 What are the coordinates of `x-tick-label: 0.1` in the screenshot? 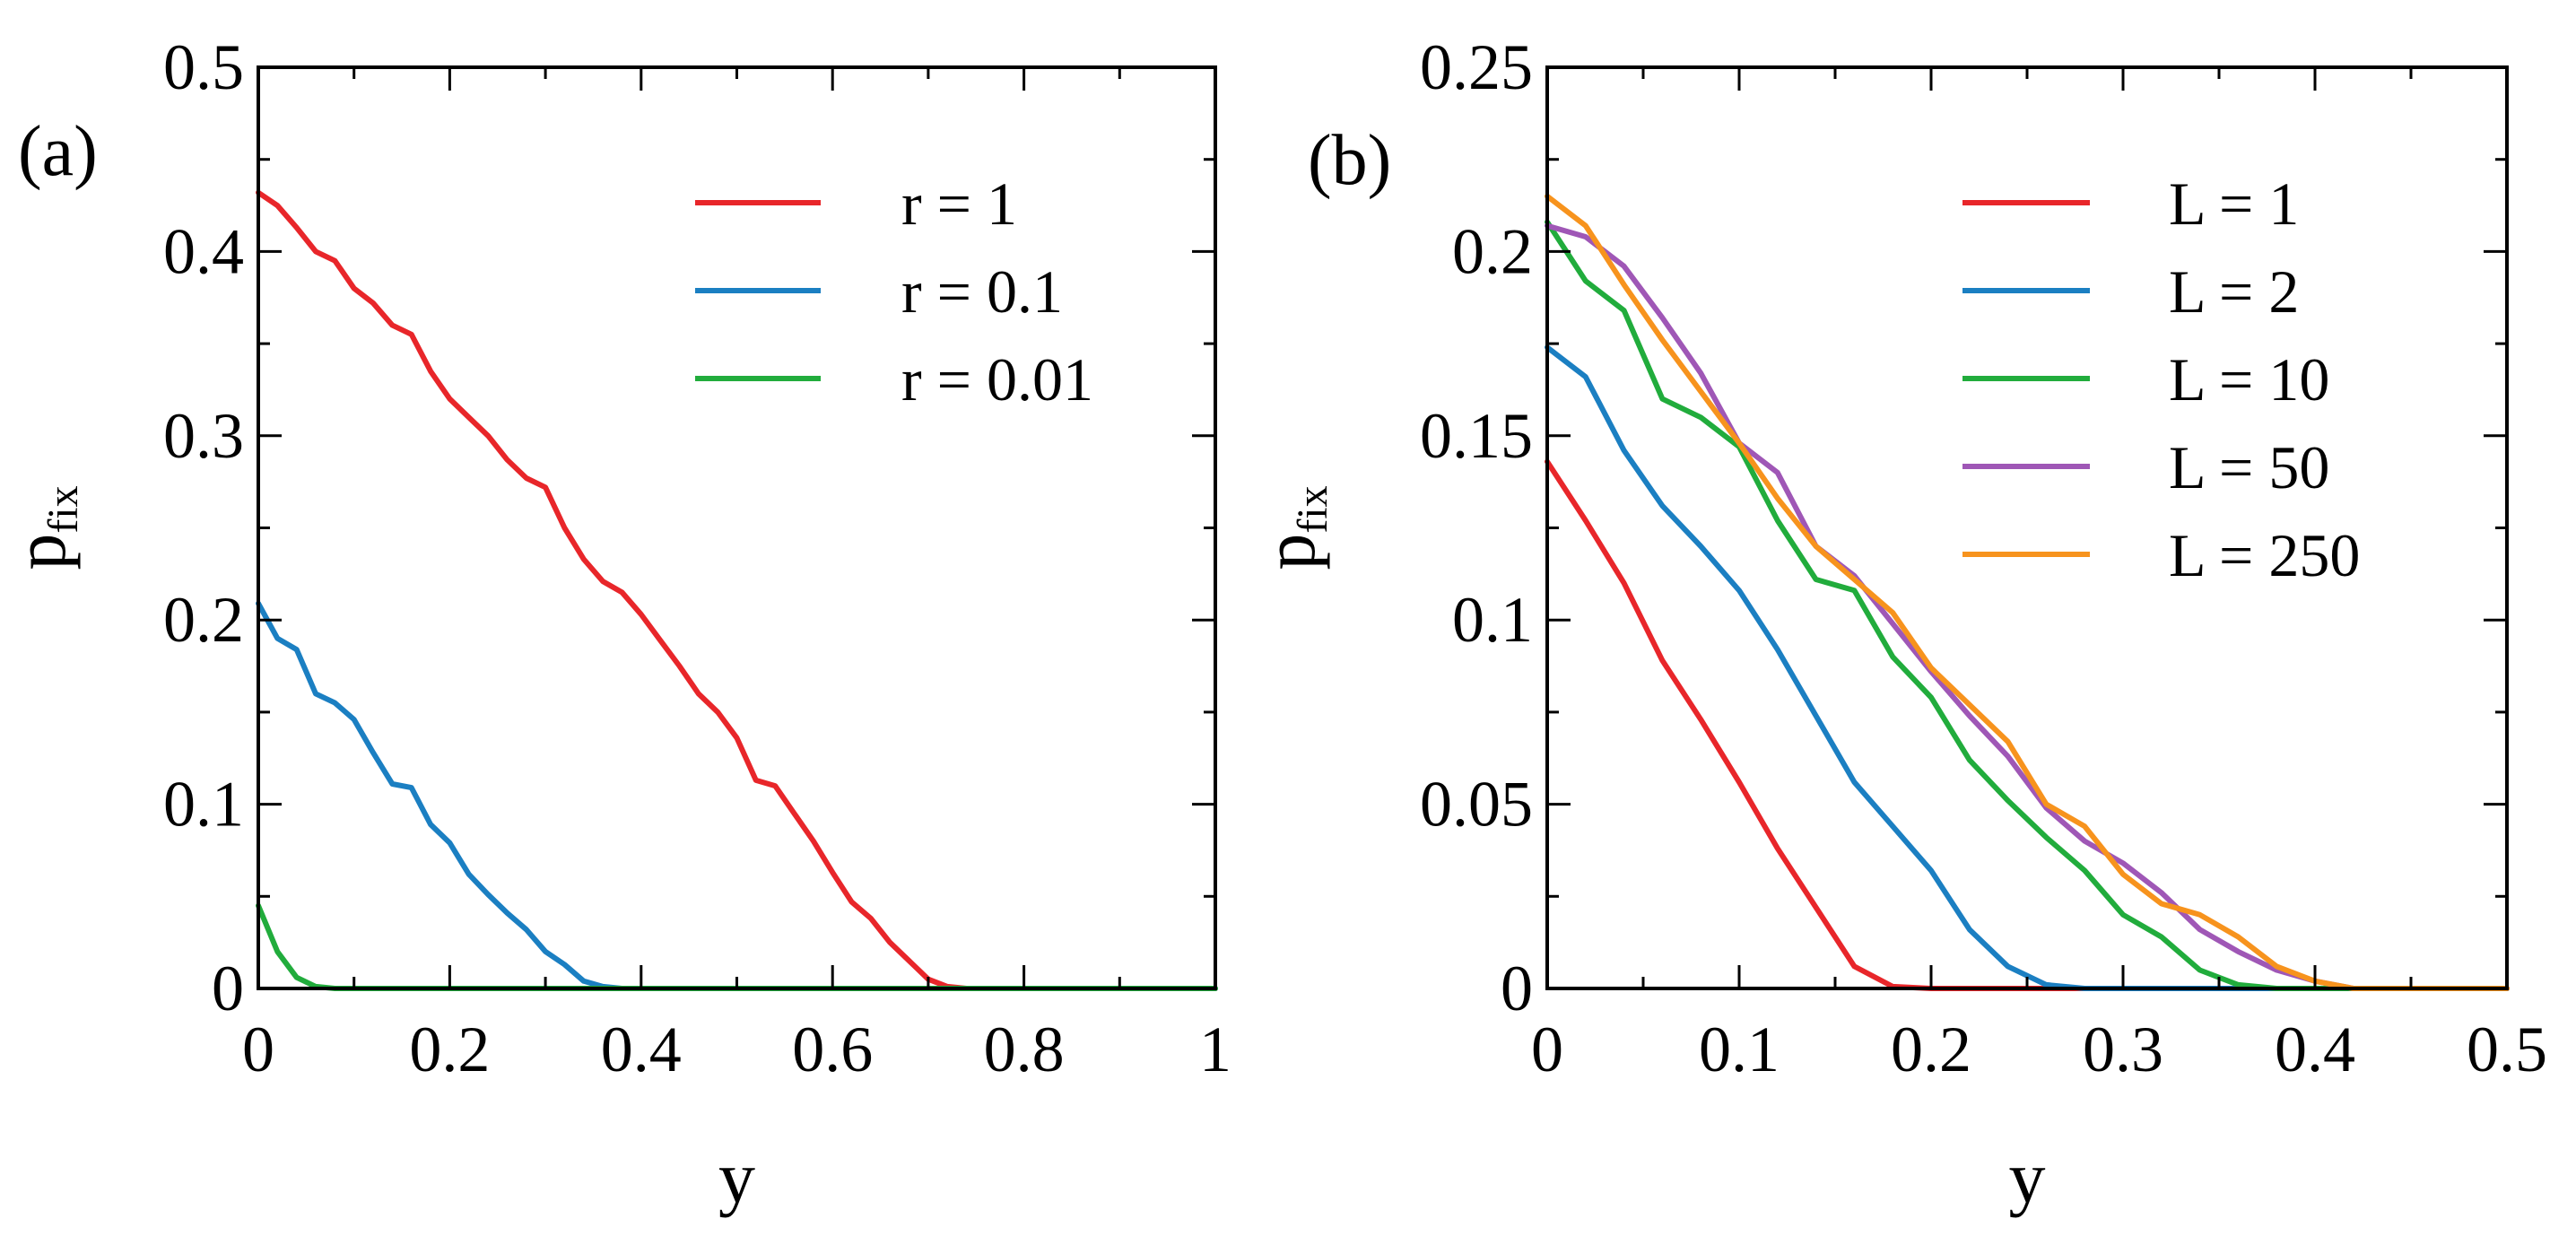 It's located at (1739, 1049).